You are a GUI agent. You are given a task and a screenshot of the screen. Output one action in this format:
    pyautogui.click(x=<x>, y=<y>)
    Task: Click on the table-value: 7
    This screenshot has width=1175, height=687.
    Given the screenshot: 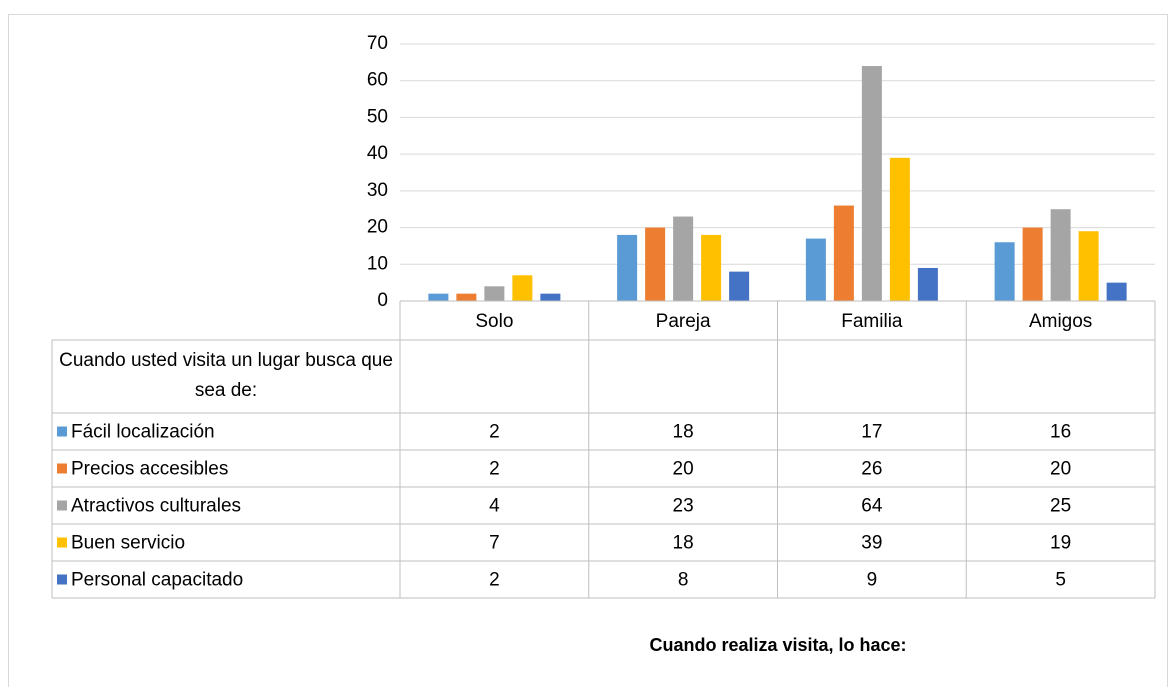 What is the action you would take?
    pyautogui.click(x=494, y=543)
    